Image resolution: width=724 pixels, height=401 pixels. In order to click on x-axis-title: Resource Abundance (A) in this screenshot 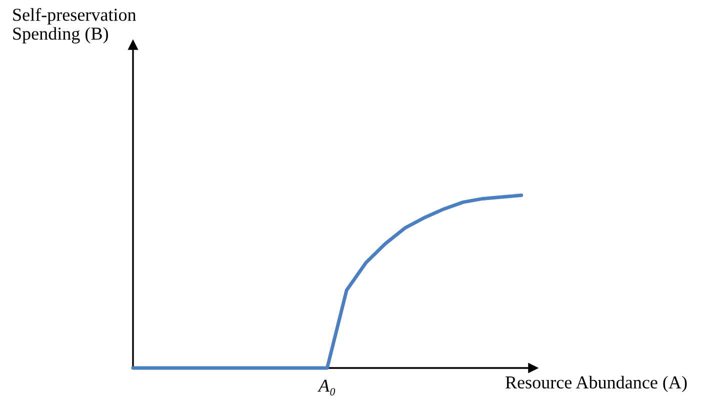, I will do `click(596, 384)`.